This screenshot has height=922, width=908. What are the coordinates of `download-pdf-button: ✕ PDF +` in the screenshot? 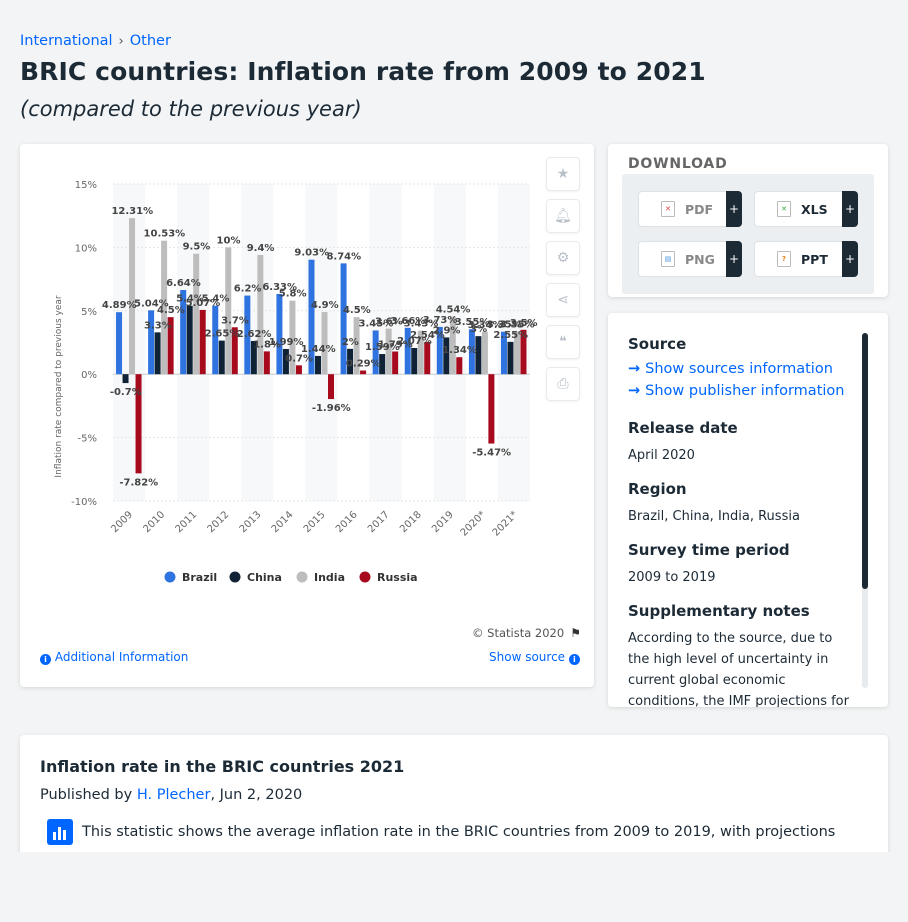 It's located at (690, 209).